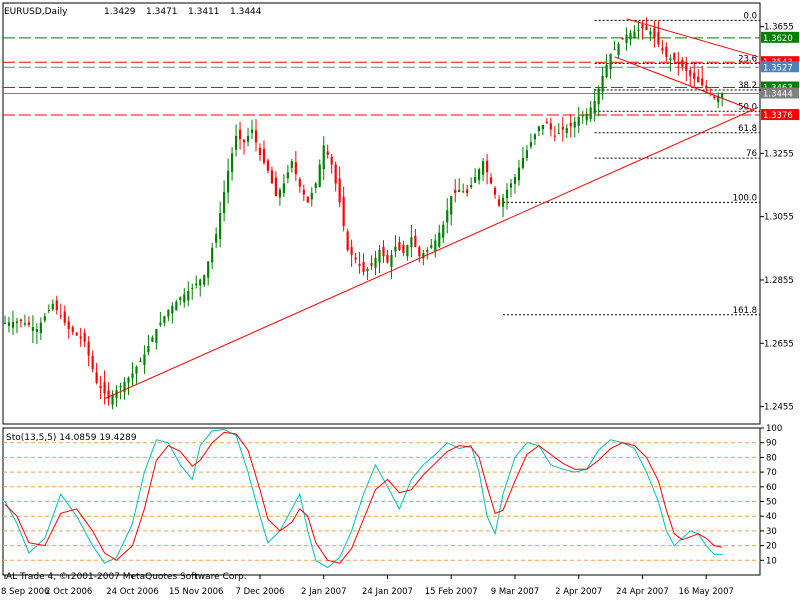  I want to click on sto-y-tick-label: 60, so click(771, 488).